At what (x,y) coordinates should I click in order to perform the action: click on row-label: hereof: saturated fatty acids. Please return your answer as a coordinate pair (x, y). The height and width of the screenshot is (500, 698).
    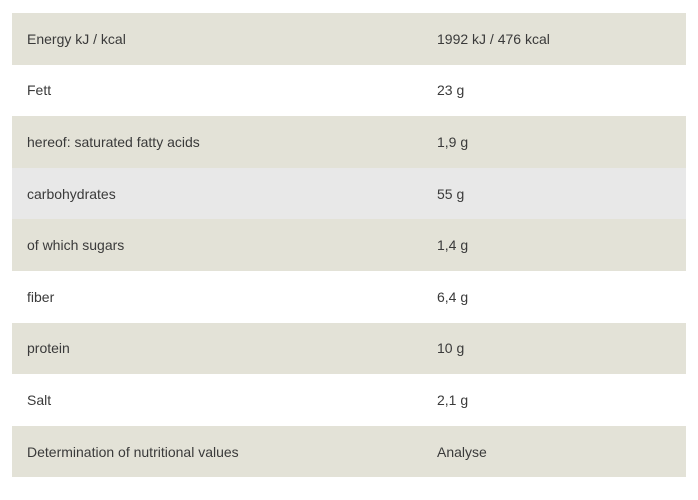
    Looking at the image, I should click on (113, 141).